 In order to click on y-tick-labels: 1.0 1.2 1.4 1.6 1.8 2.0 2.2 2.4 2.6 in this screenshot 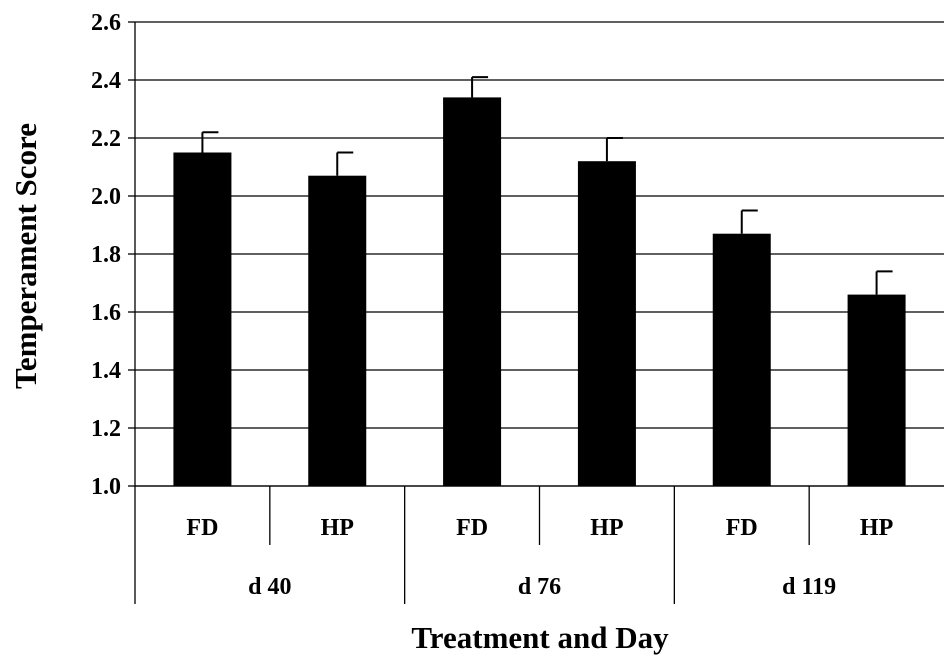, I will do `click(106, 255)`.